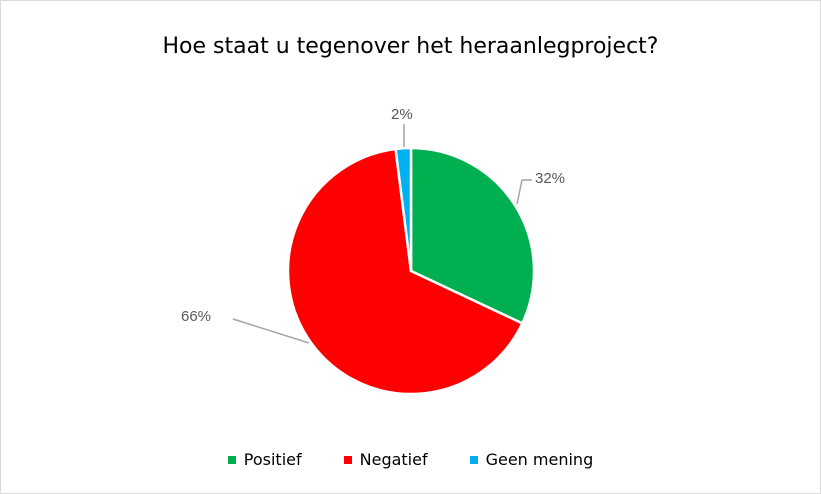 The height and width of the screenshot is (494, 821). Describe the element at coordinates (272, 459) in the screenshot. I see `legend-label: Positief` at that location.